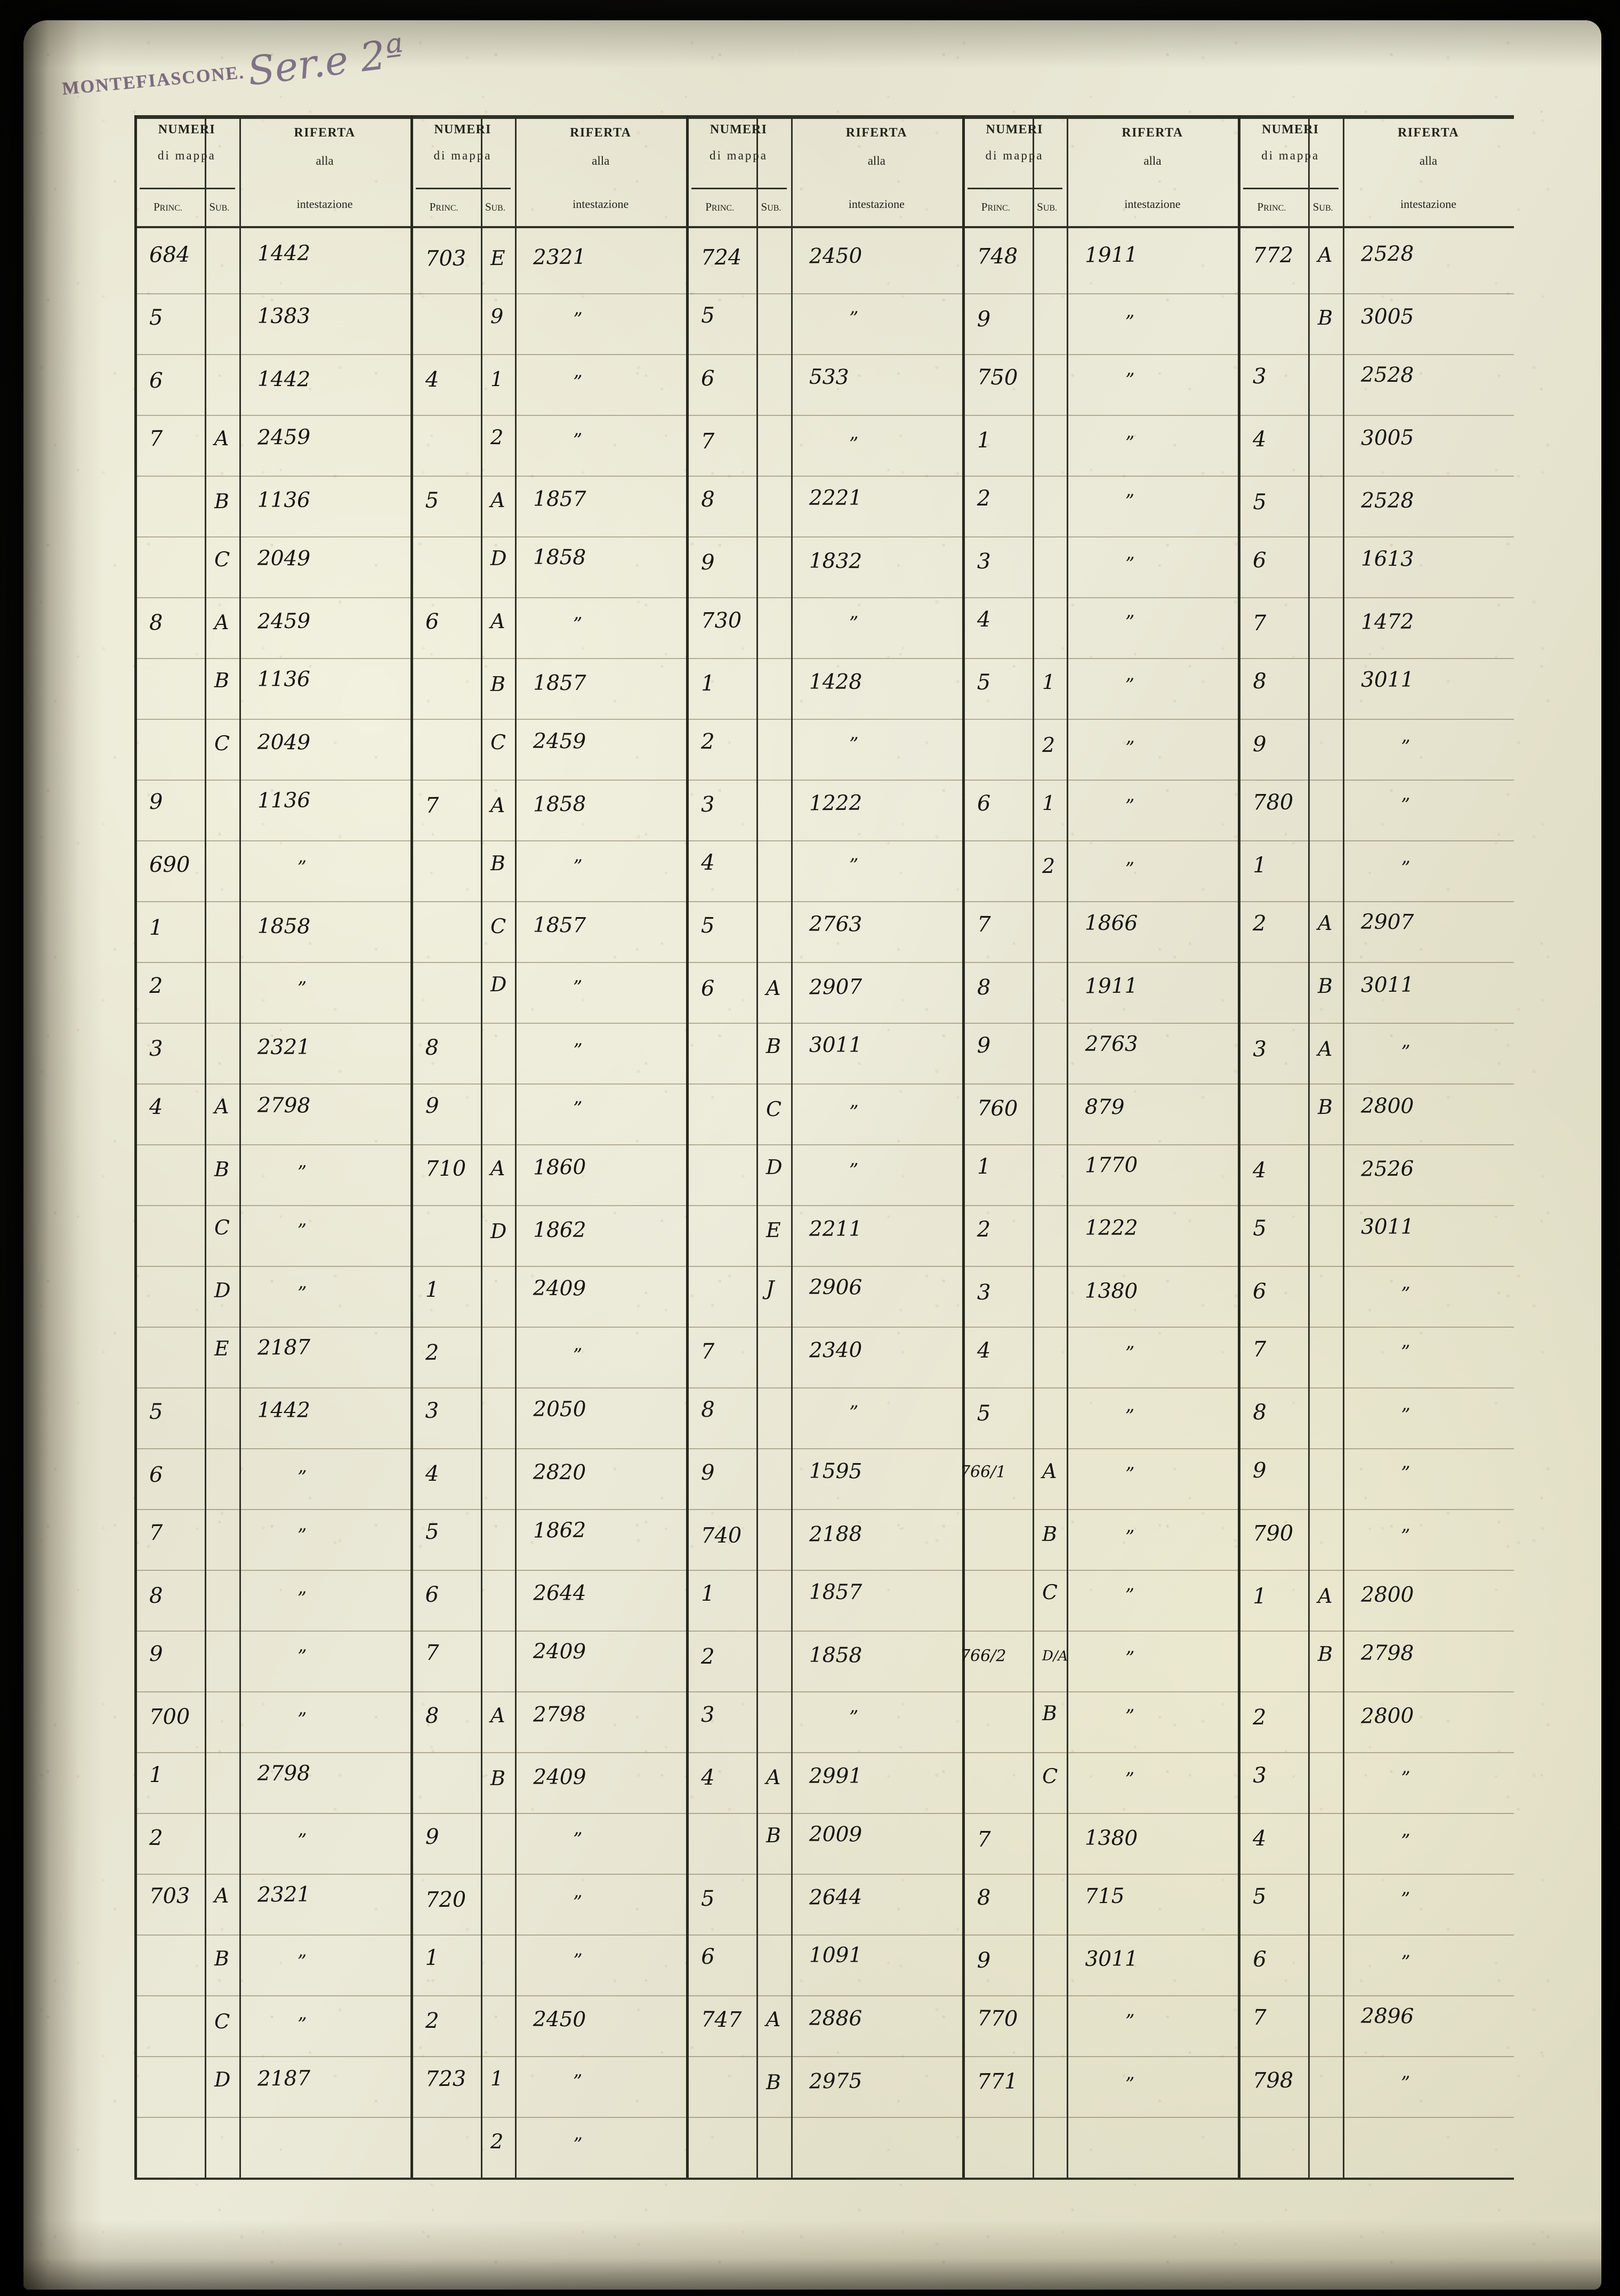 The image size is (1620, 2296). Describe the element at coordinates (1111, 1838) in the screenshot. I see `cell-riferta: 1380` at that location.